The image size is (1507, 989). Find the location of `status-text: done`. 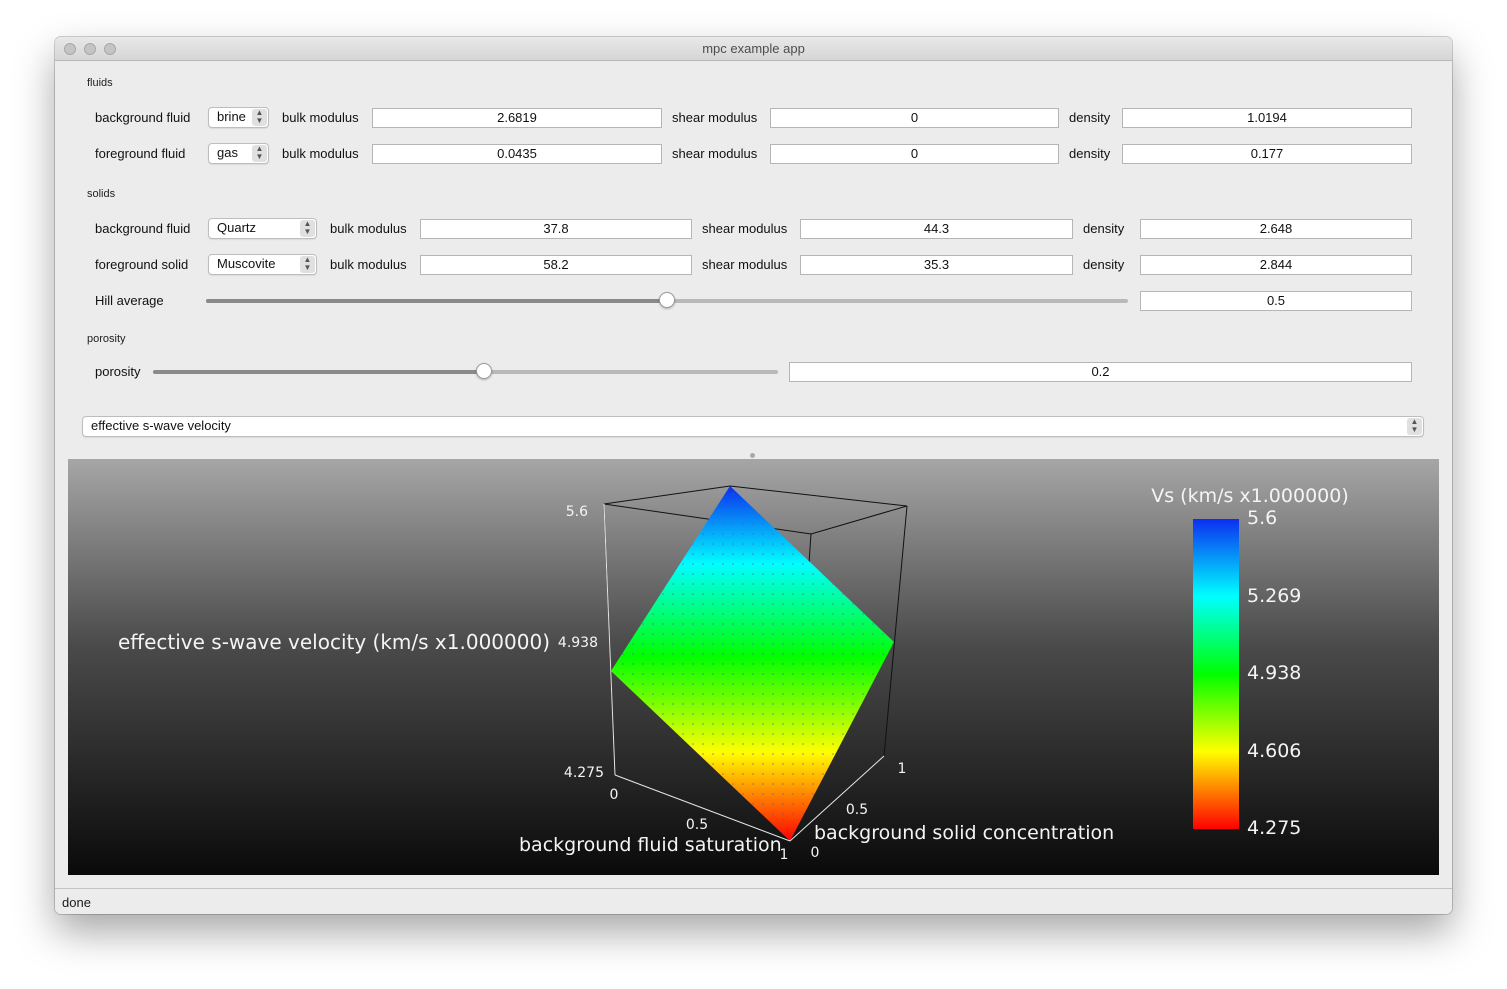

status-text: done is located at coordinates (76, 902).